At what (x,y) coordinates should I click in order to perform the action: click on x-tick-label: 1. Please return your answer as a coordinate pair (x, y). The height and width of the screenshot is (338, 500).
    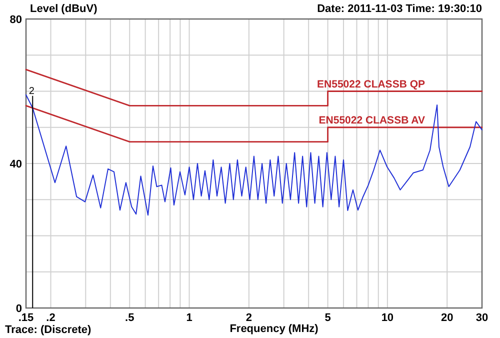
    Looking at the image, I should click on (189, 318).